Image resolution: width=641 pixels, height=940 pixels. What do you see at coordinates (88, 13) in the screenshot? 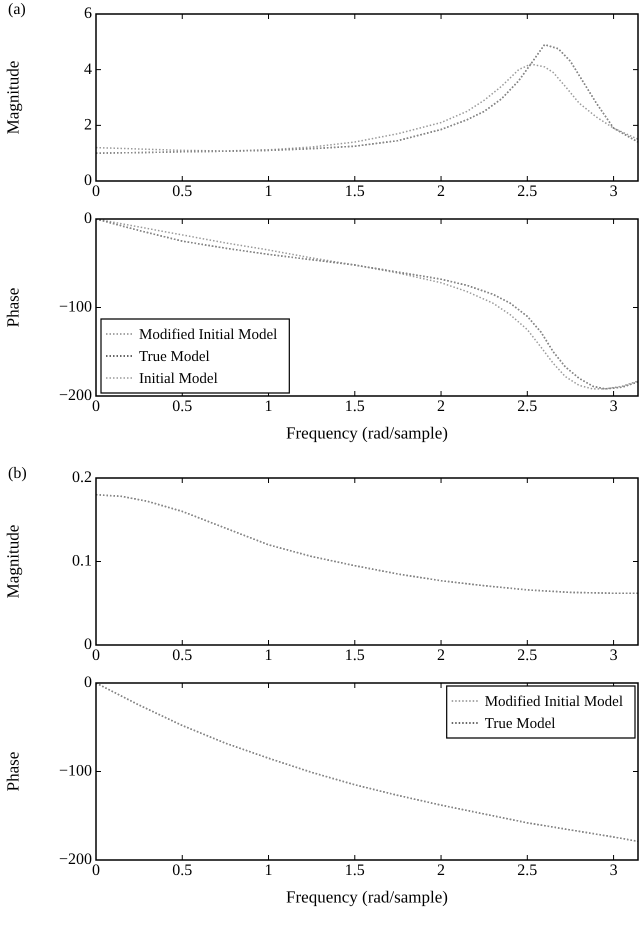
I see `y-tick-label: 6` at bounding box center [88, 13].